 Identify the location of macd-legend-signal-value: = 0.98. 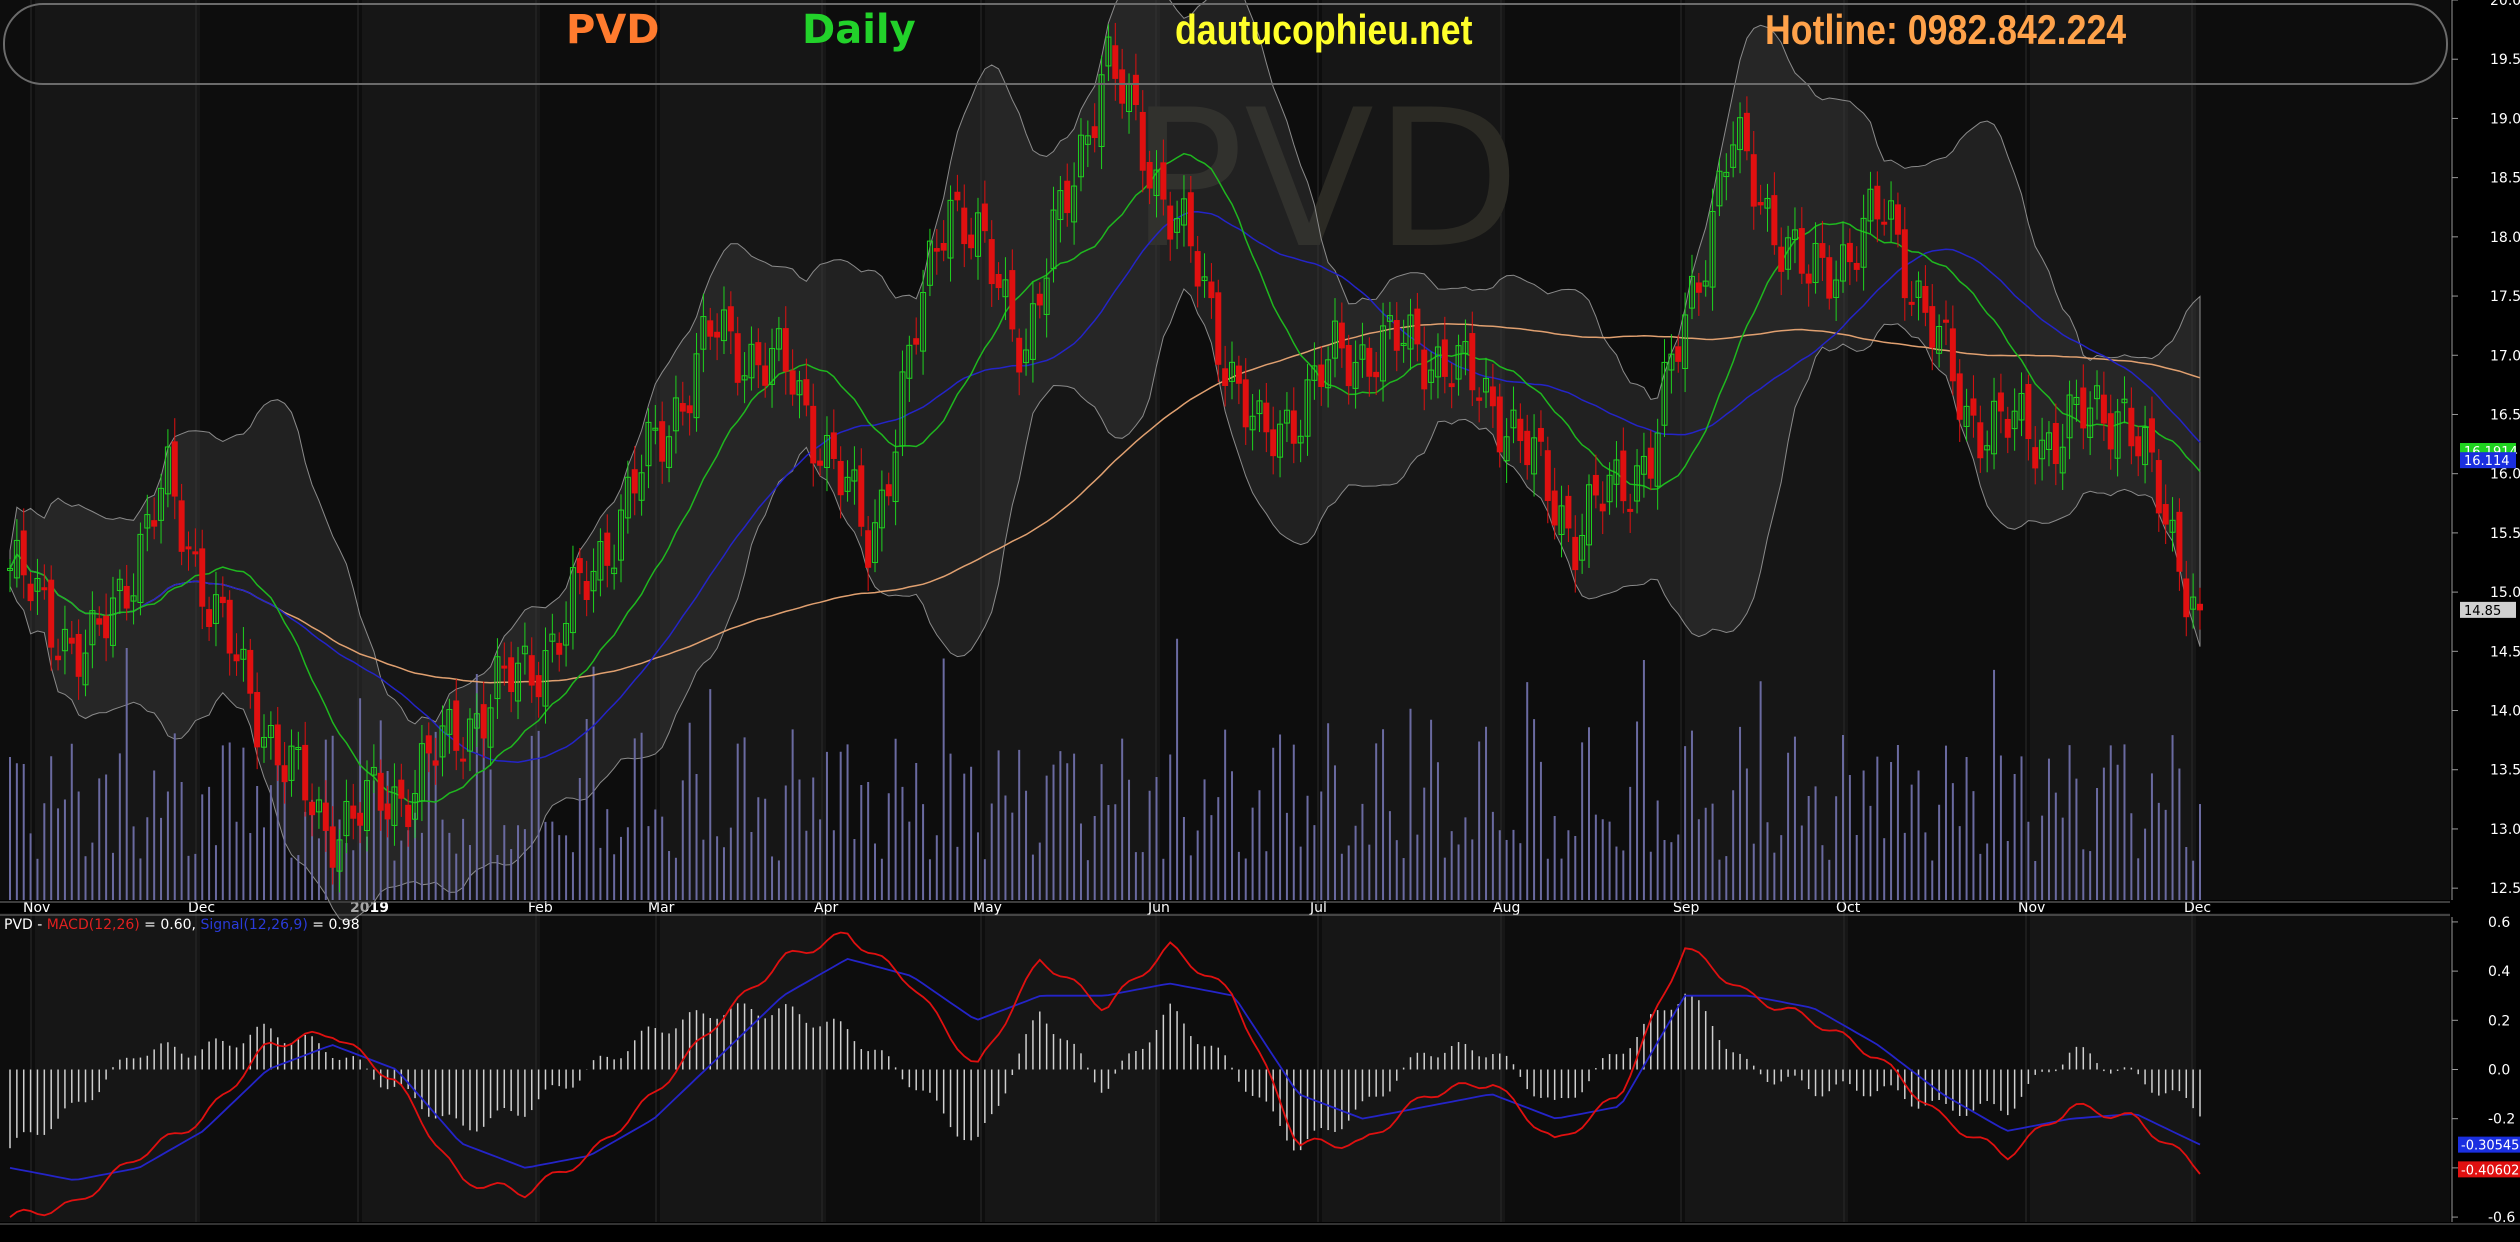
(333, 925).